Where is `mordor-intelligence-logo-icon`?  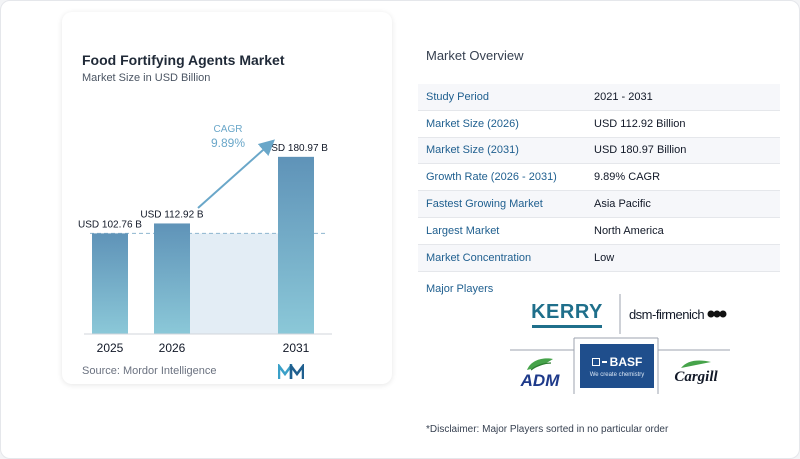
mordor-intelligence-logo-icon is located at coordinates (291, 371).